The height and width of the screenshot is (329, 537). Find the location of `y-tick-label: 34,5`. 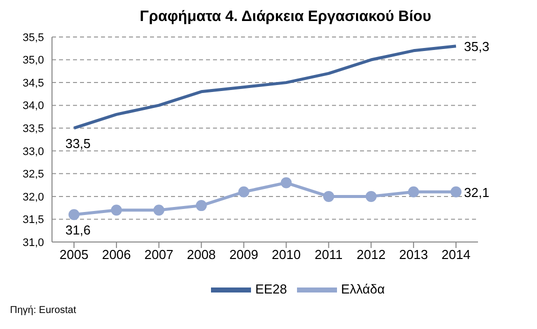

y-tick-label: 34,5 is located at coordinates (33, 83).